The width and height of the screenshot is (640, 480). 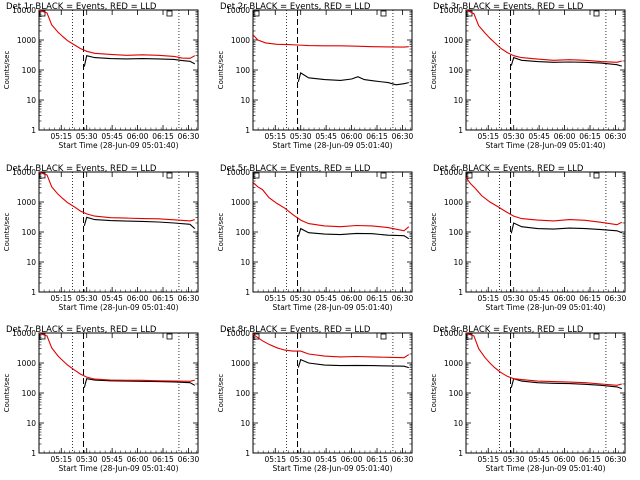 I want to click on panel-title: Det 2r BLACK = Events, RED = LLD, so click(x=295, y=7).